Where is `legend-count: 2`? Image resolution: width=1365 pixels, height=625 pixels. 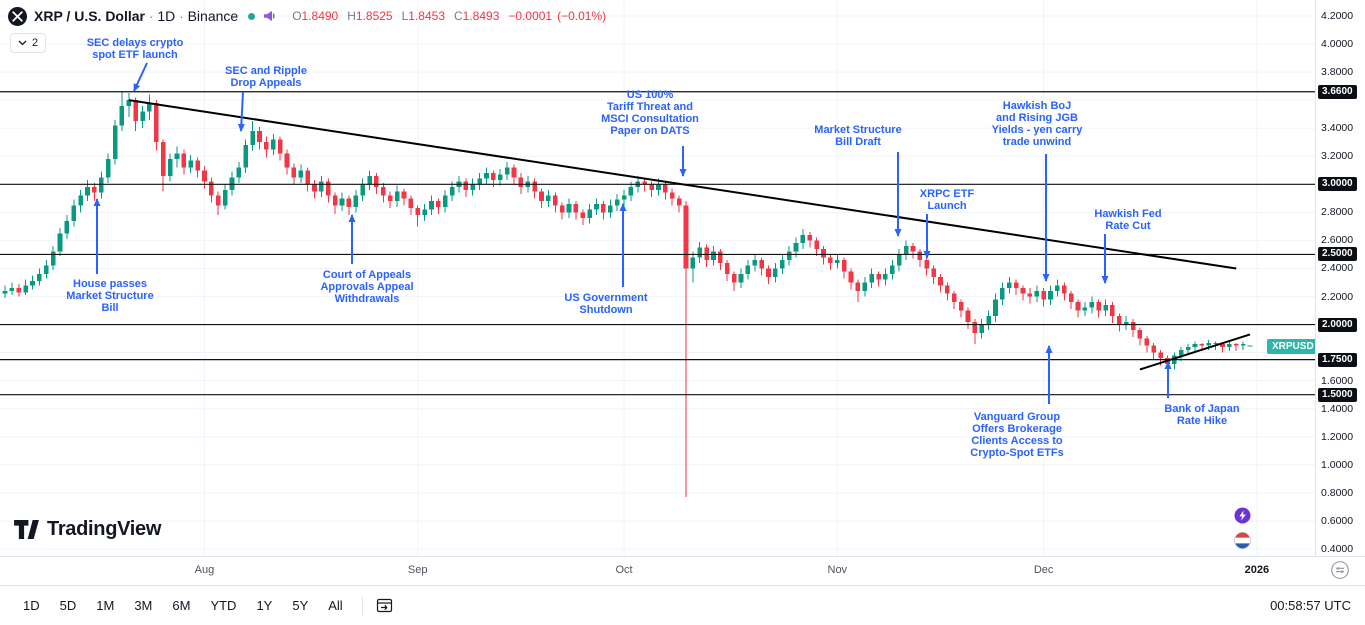 legend-count: 2 is located at coordinates (35, 43).